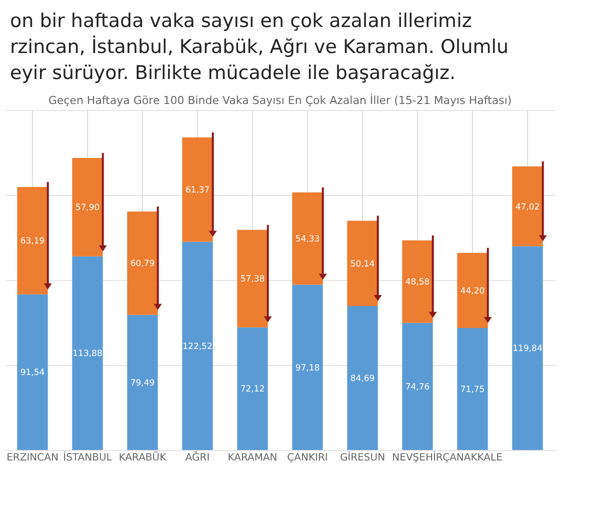  What do you see at coordinates (472, 291) in the screenshot?
I see `data-label: 44,20` at bounding box center [472, 291].